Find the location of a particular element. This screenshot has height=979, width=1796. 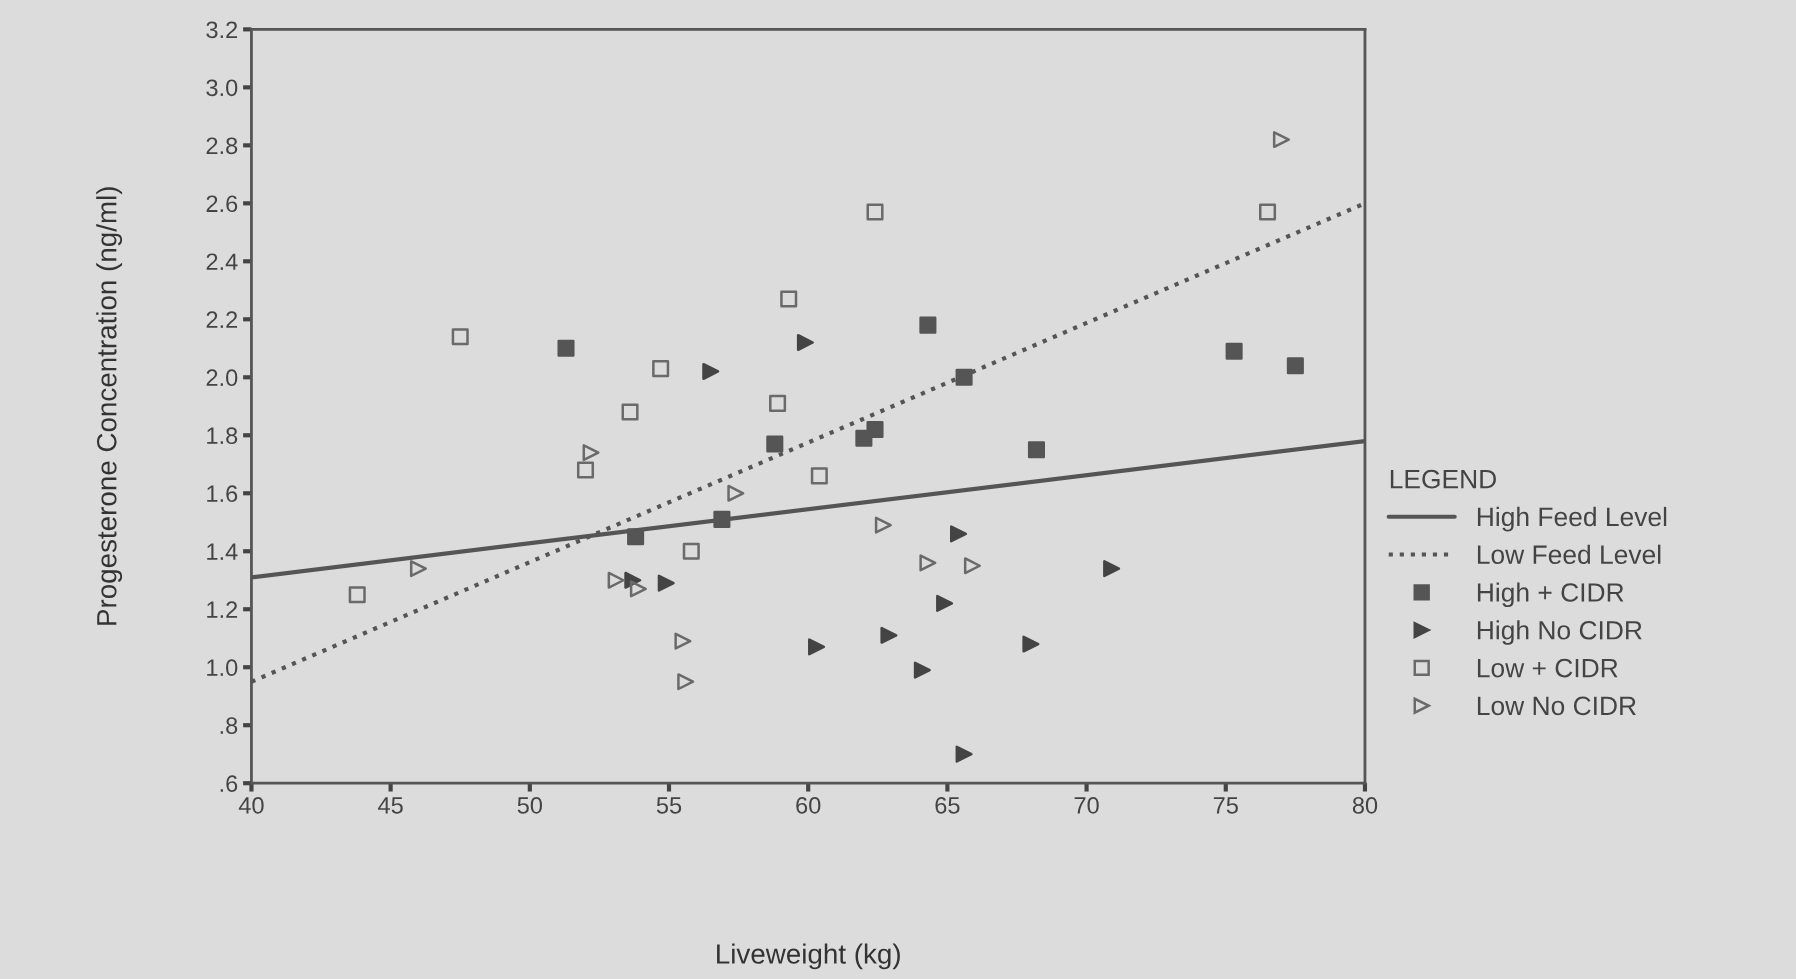

legend-label: Low No CIDR is located at coordinates (1556, 706).